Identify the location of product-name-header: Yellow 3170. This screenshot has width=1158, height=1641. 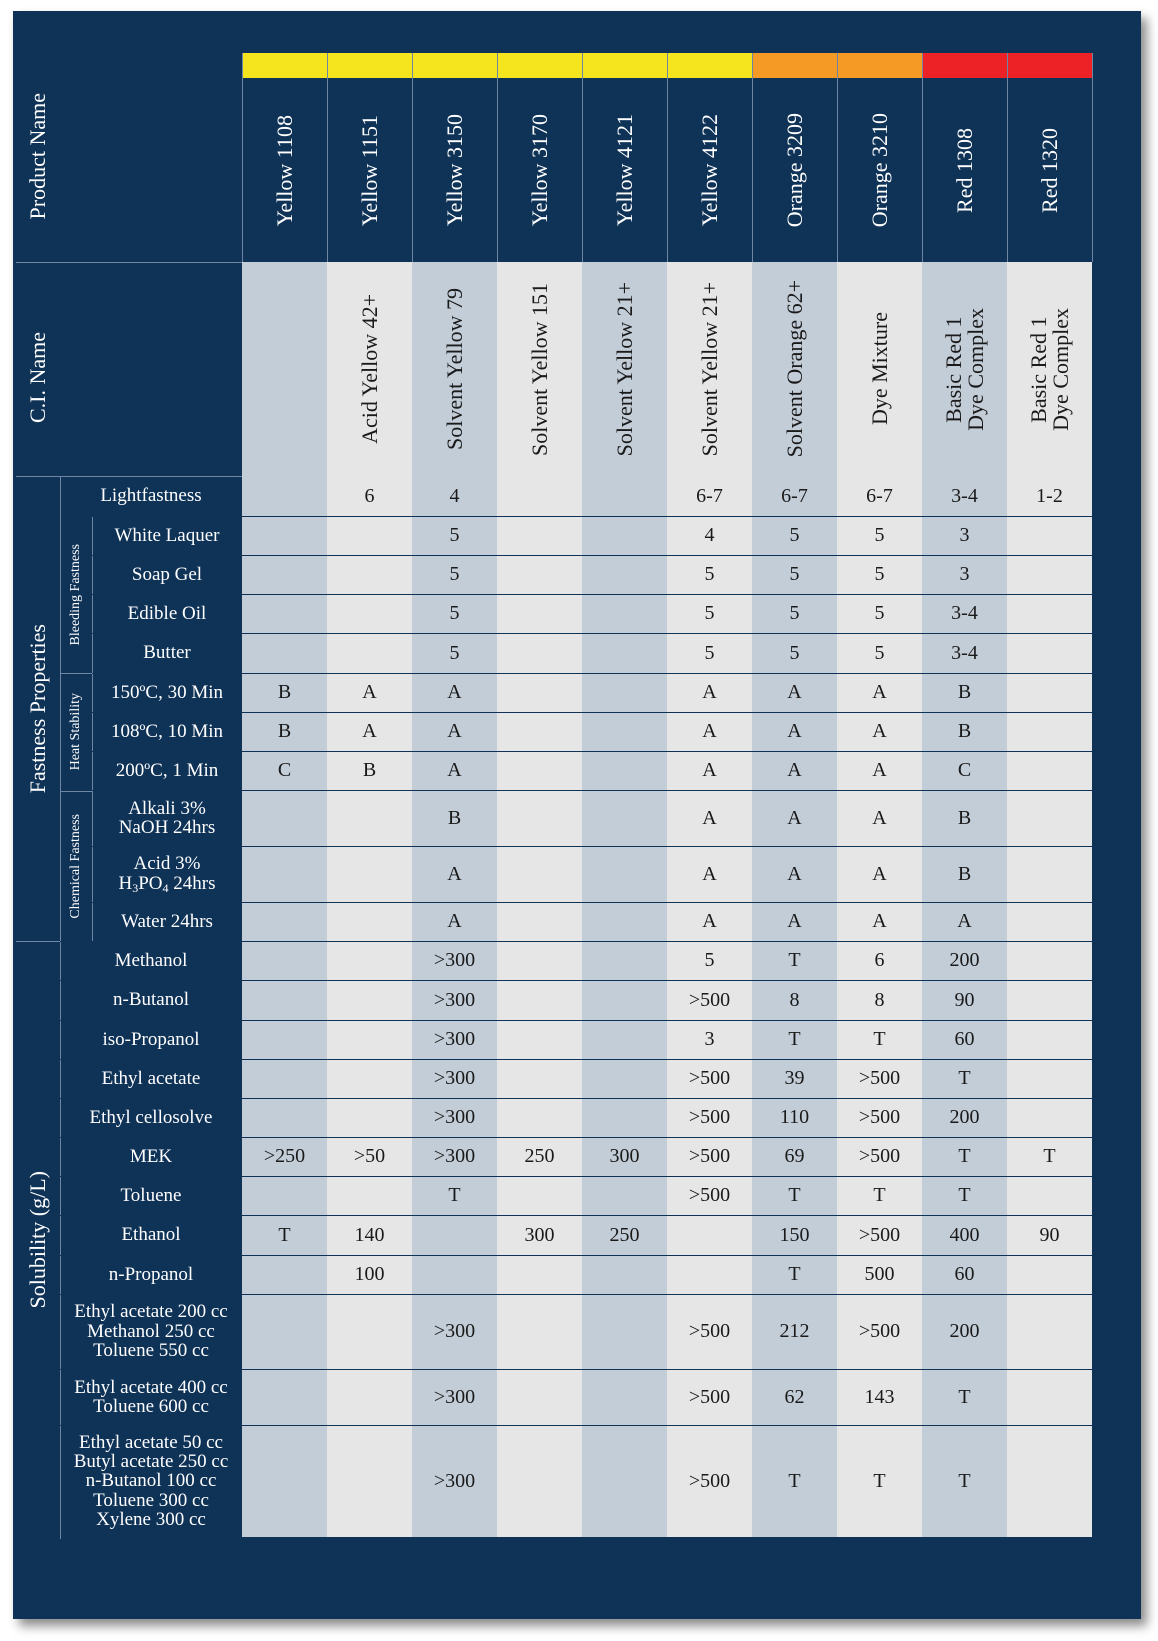
(539, 170).